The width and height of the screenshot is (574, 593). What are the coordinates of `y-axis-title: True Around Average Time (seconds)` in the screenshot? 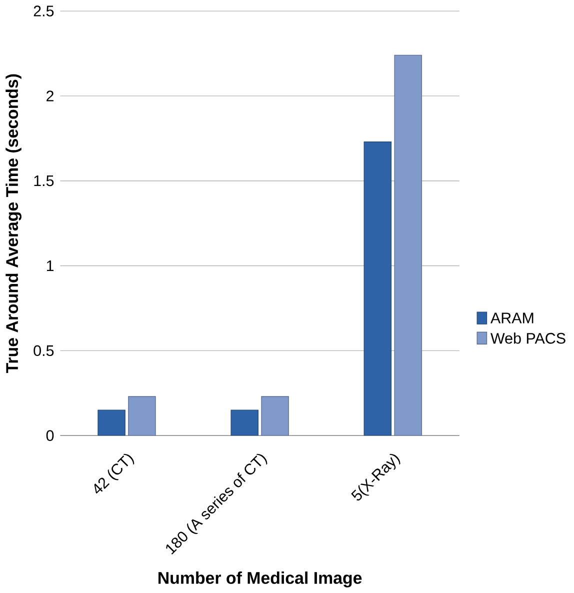 It's located at (13, 224).